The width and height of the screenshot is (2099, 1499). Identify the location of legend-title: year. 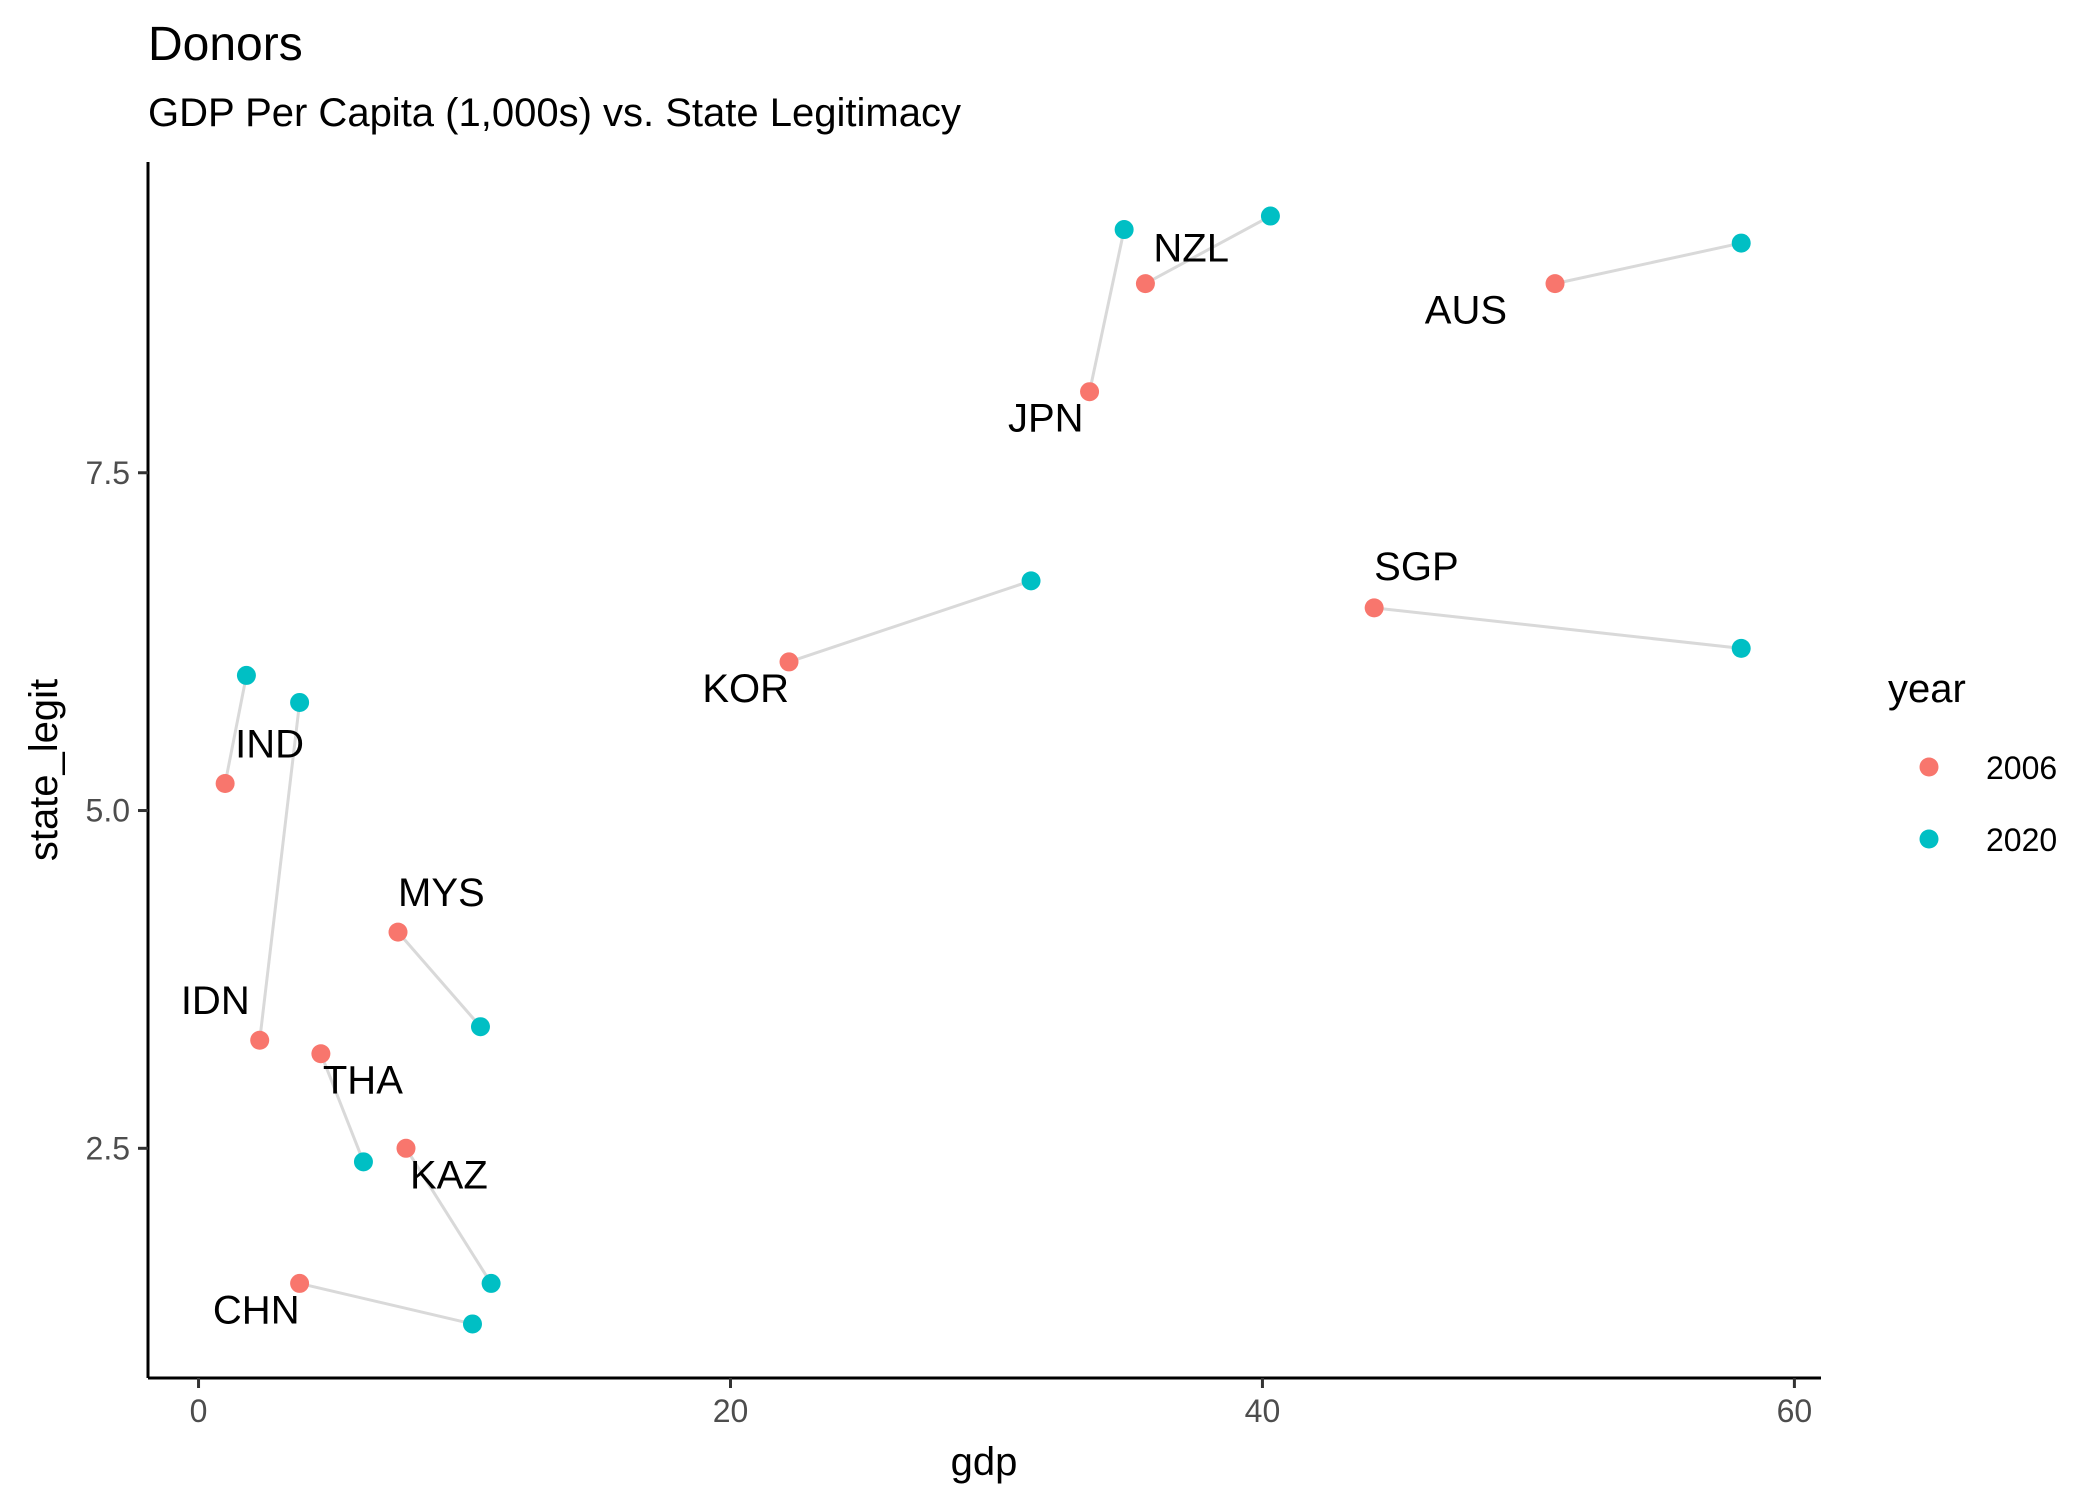
(1927, 689).